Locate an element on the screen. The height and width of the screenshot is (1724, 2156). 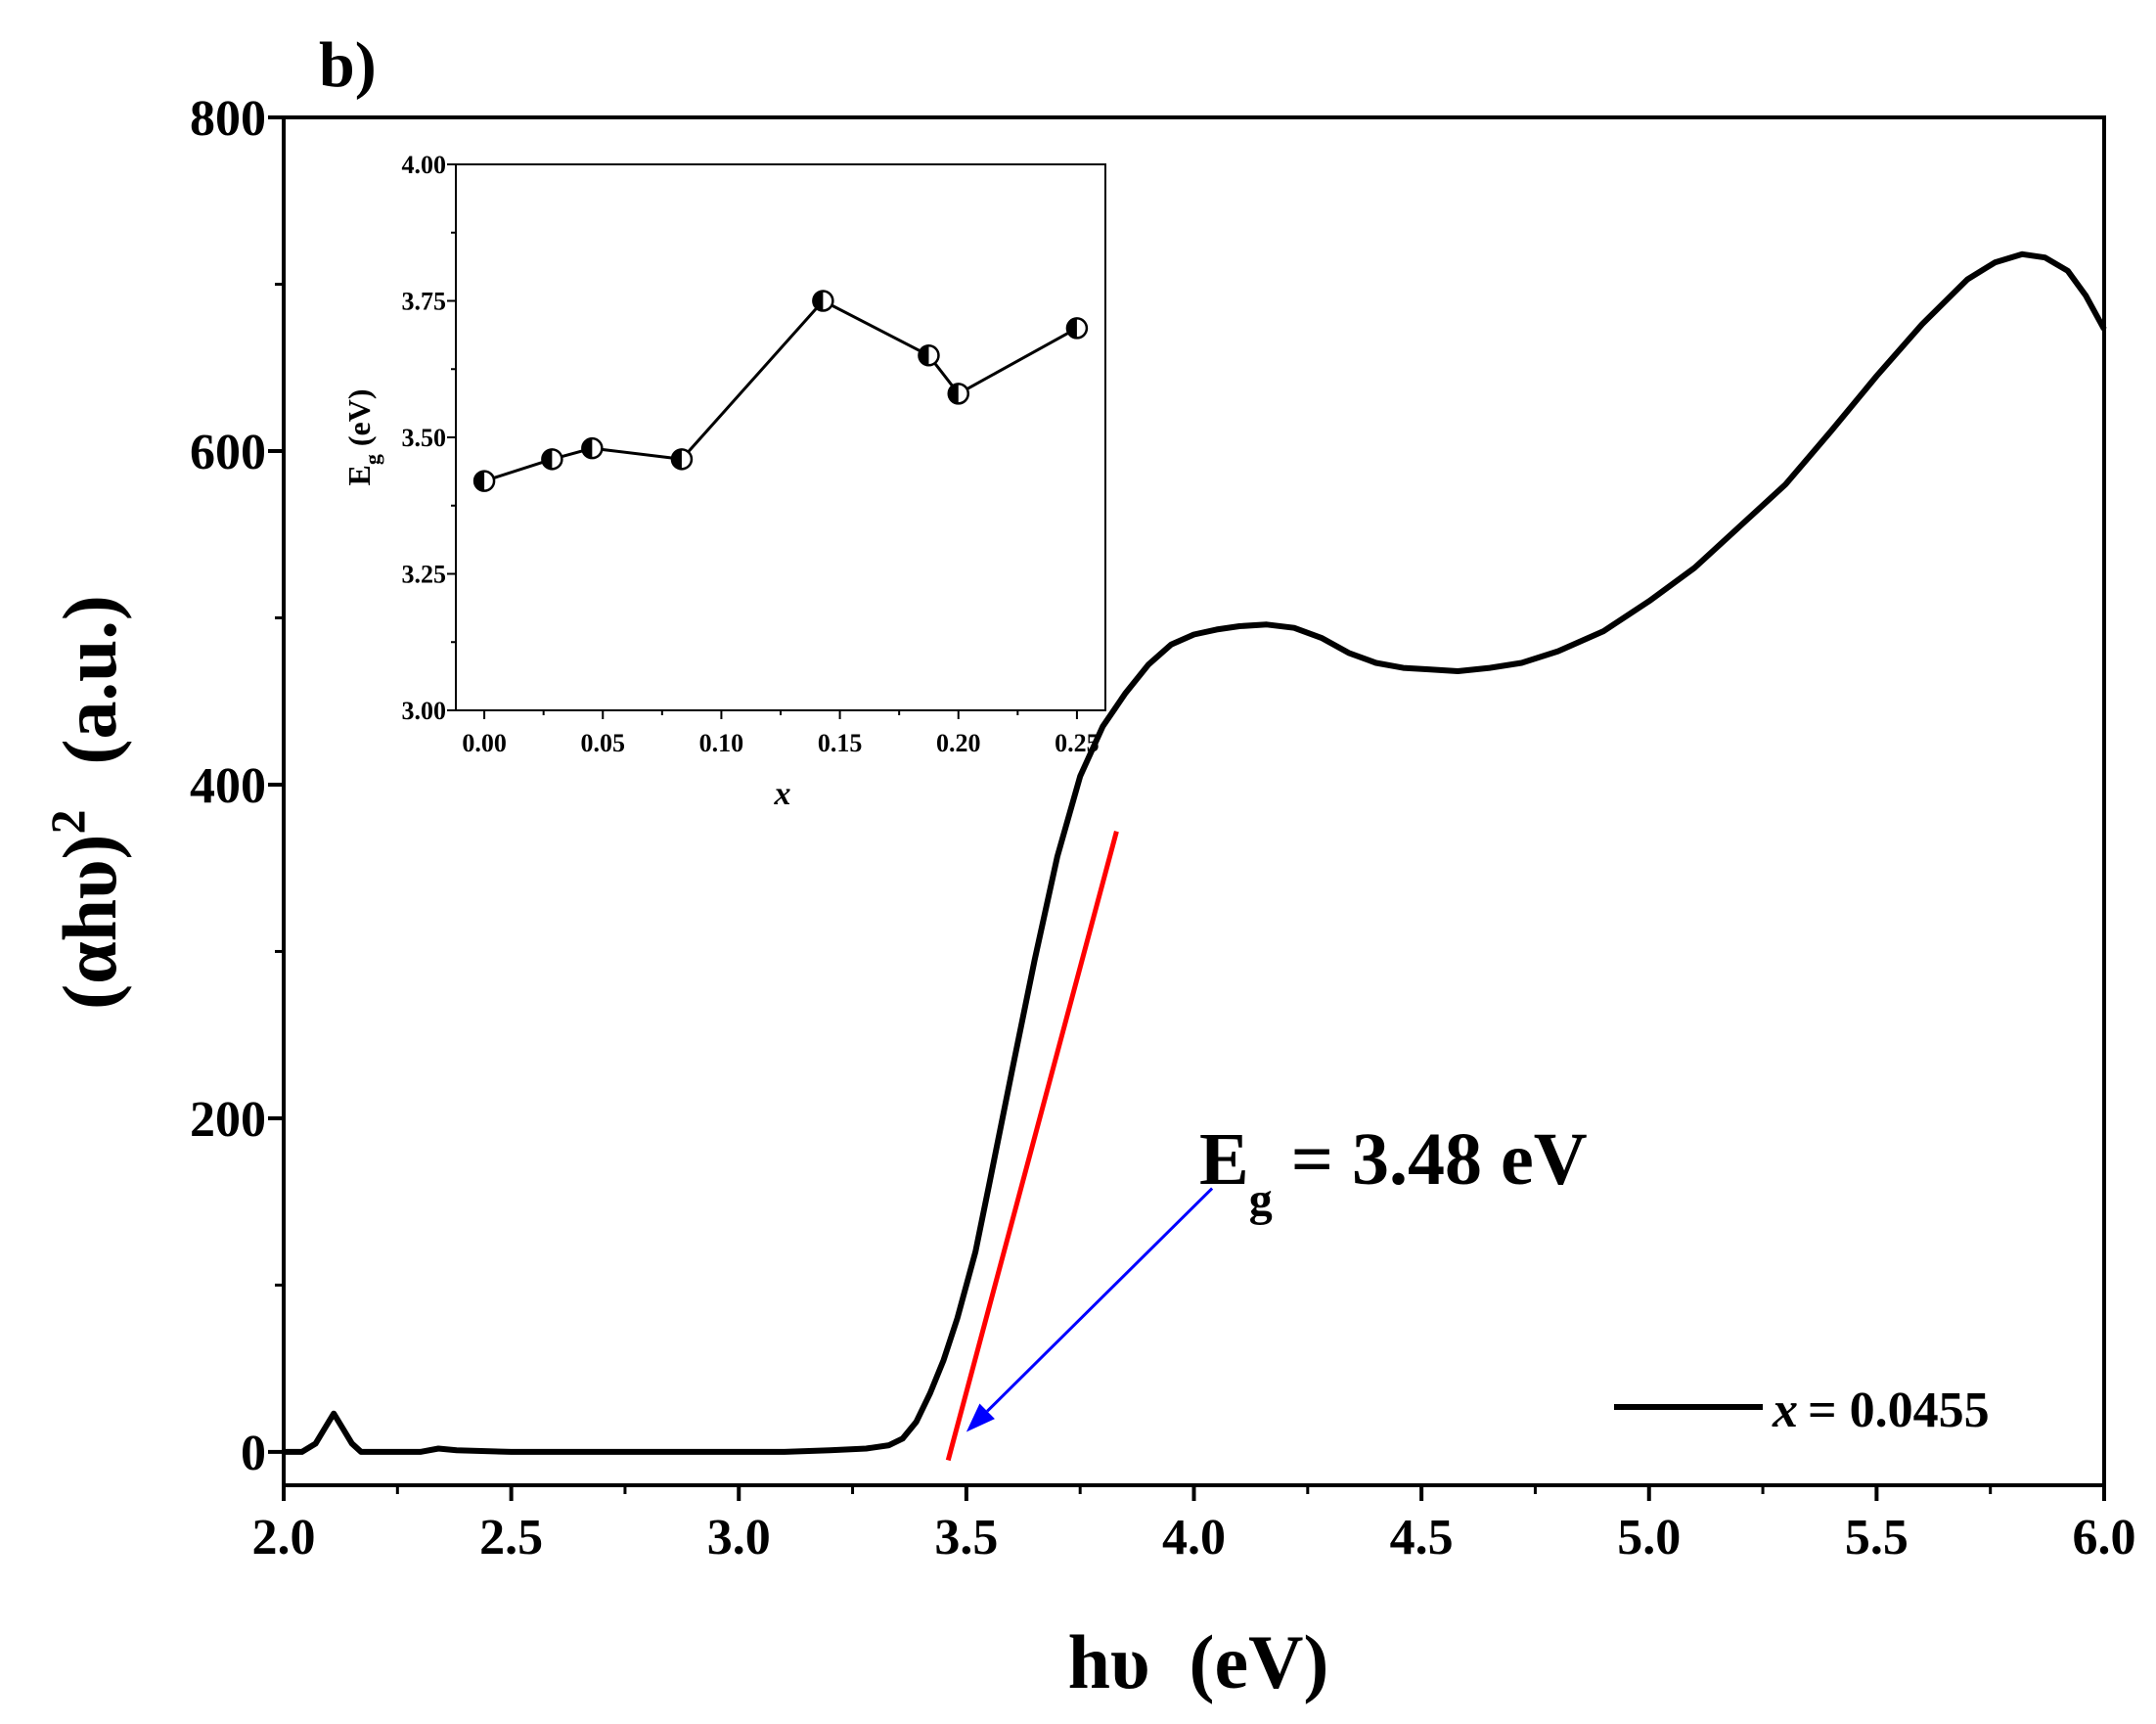
inset-x-tick-label: 0.20 is located at coordinates (958, 743).